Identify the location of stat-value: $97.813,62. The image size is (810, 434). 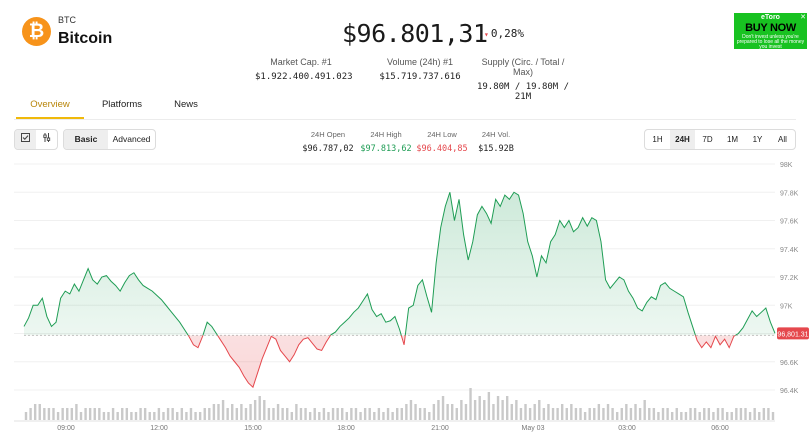
(386, 149).